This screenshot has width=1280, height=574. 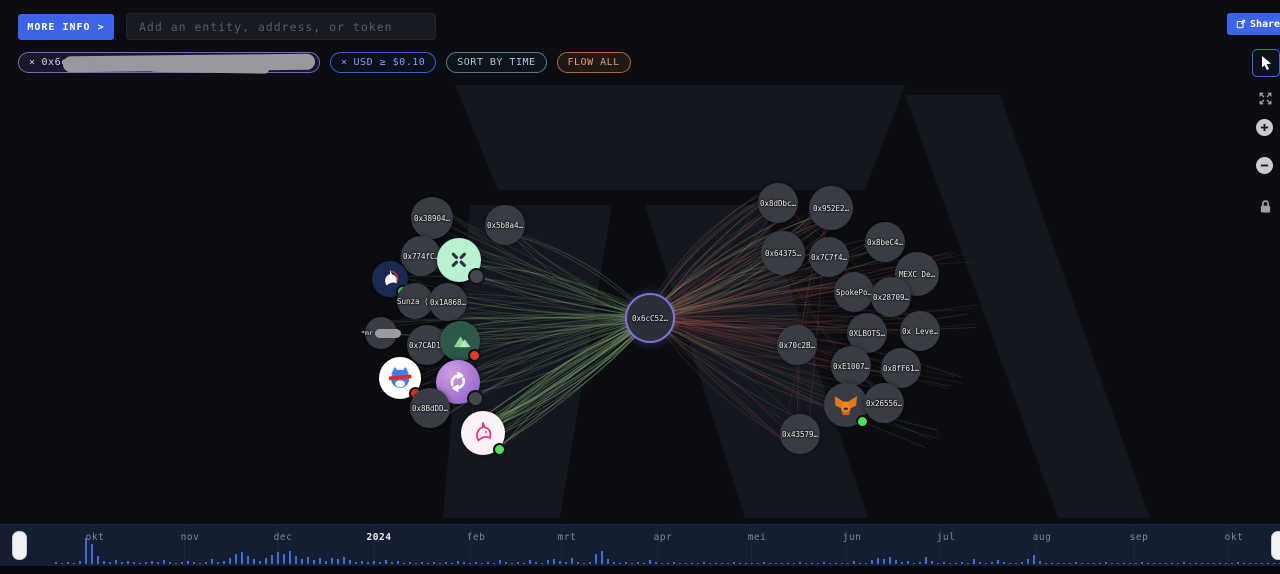 What do you see at coordinates (169, 62) in the screenshot?
I see `address-filter-chip: × 0x6cC` at bounding box center [169, 62].